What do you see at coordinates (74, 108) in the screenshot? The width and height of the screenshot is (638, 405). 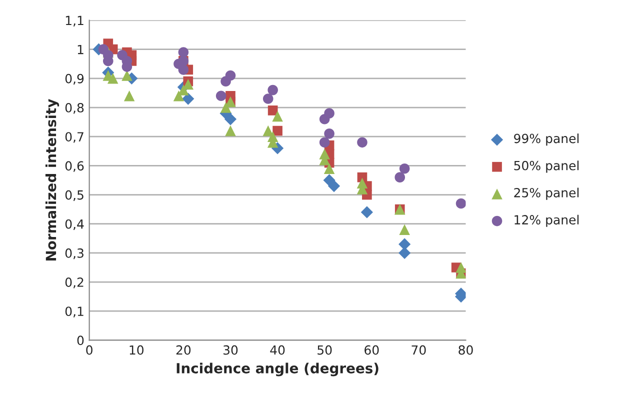 I see `y-tick-label: 0,8` at bounding box center [74, 108].